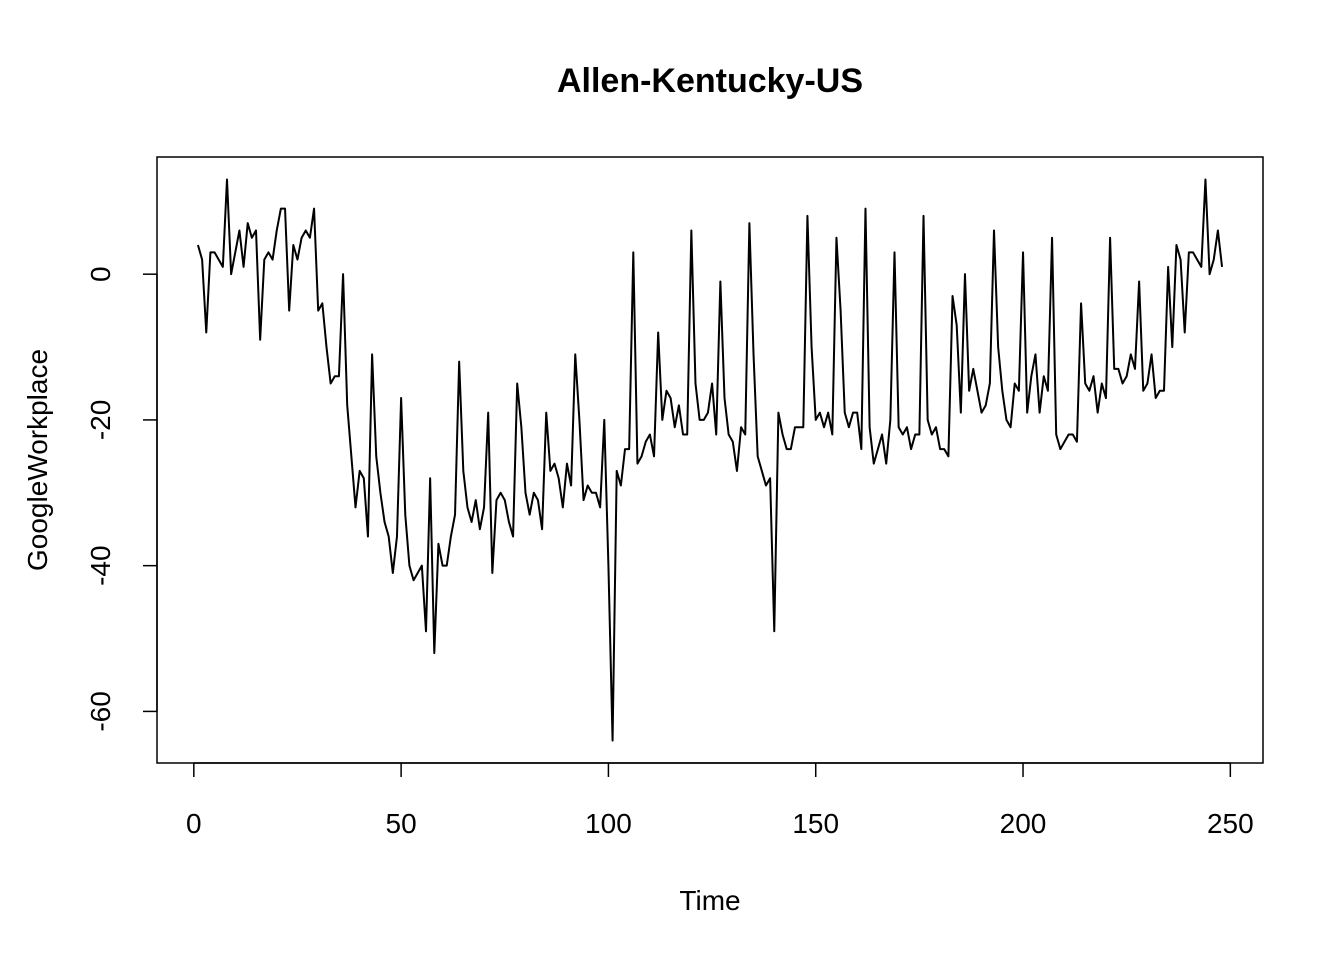  Describe the element at coordinates (709, 900) in the screenshot. I see `x-axis-label: Time` at that location.